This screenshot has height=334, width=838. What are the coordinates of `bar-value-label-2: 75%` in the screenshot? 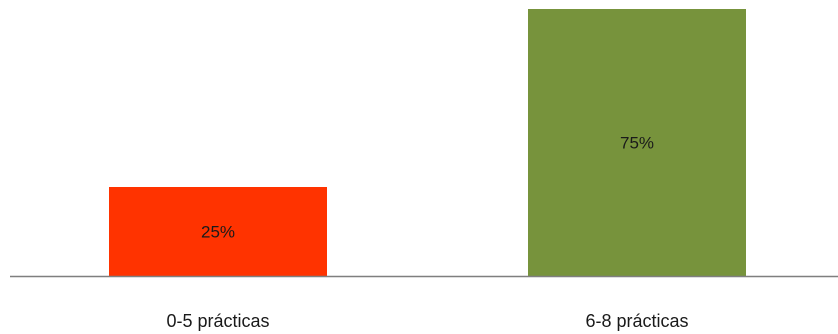 It's located at (637, 143).